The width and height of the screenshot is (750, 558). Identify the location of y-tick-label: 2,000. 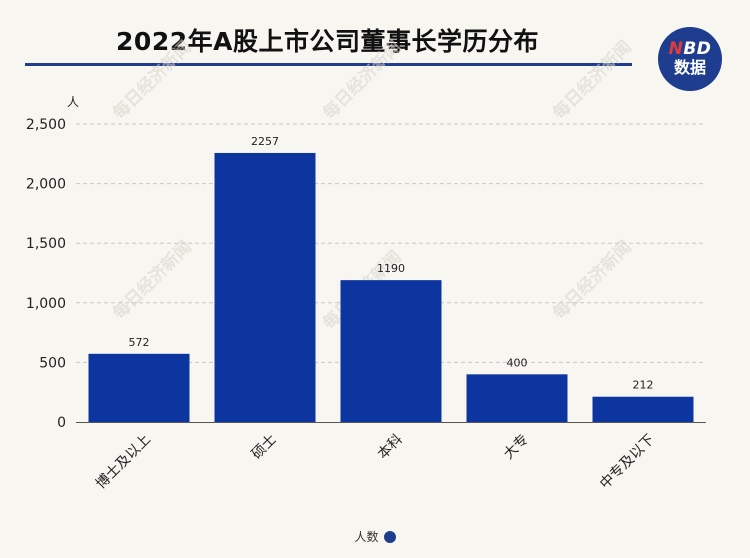
(46, 185).